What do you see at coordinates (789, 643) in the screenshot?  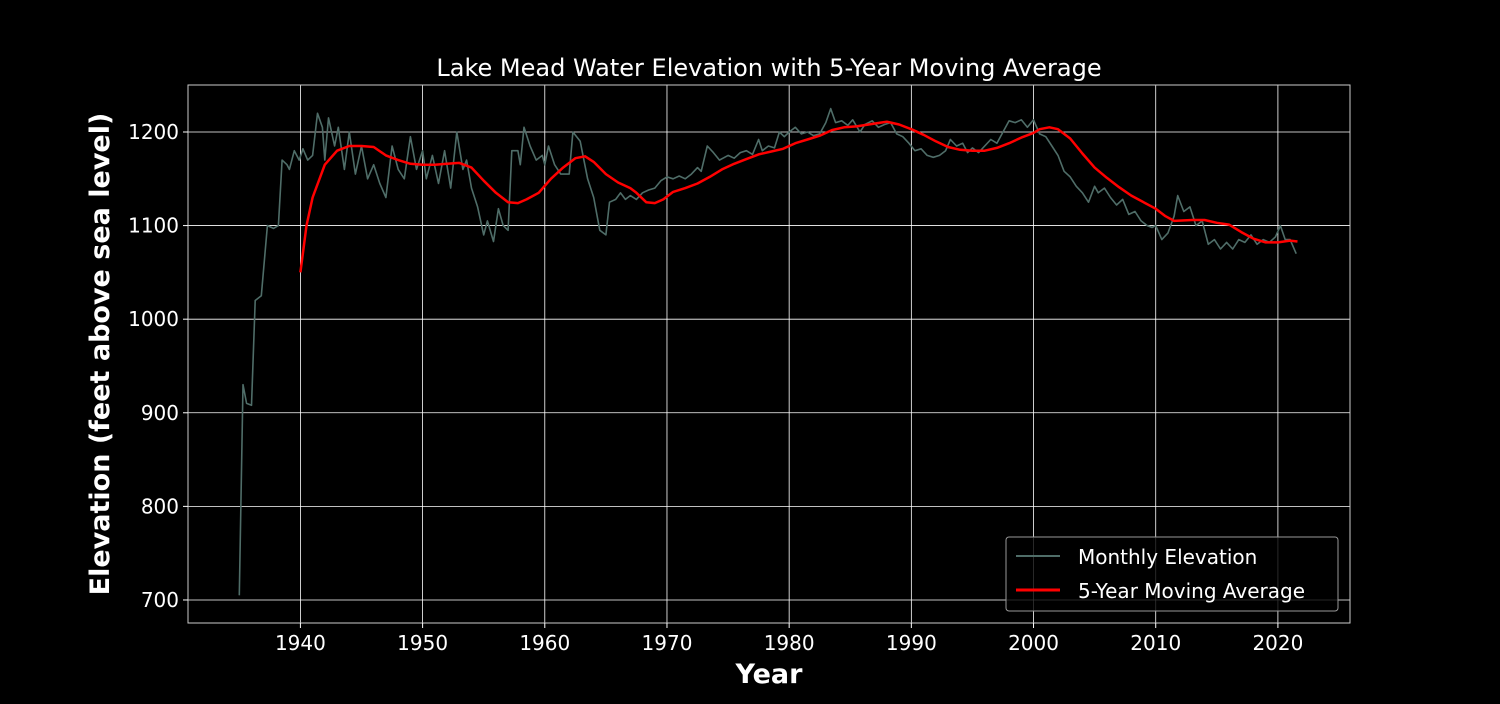 I see `x-tick-label: 1980` at bounding box center [789, 643].